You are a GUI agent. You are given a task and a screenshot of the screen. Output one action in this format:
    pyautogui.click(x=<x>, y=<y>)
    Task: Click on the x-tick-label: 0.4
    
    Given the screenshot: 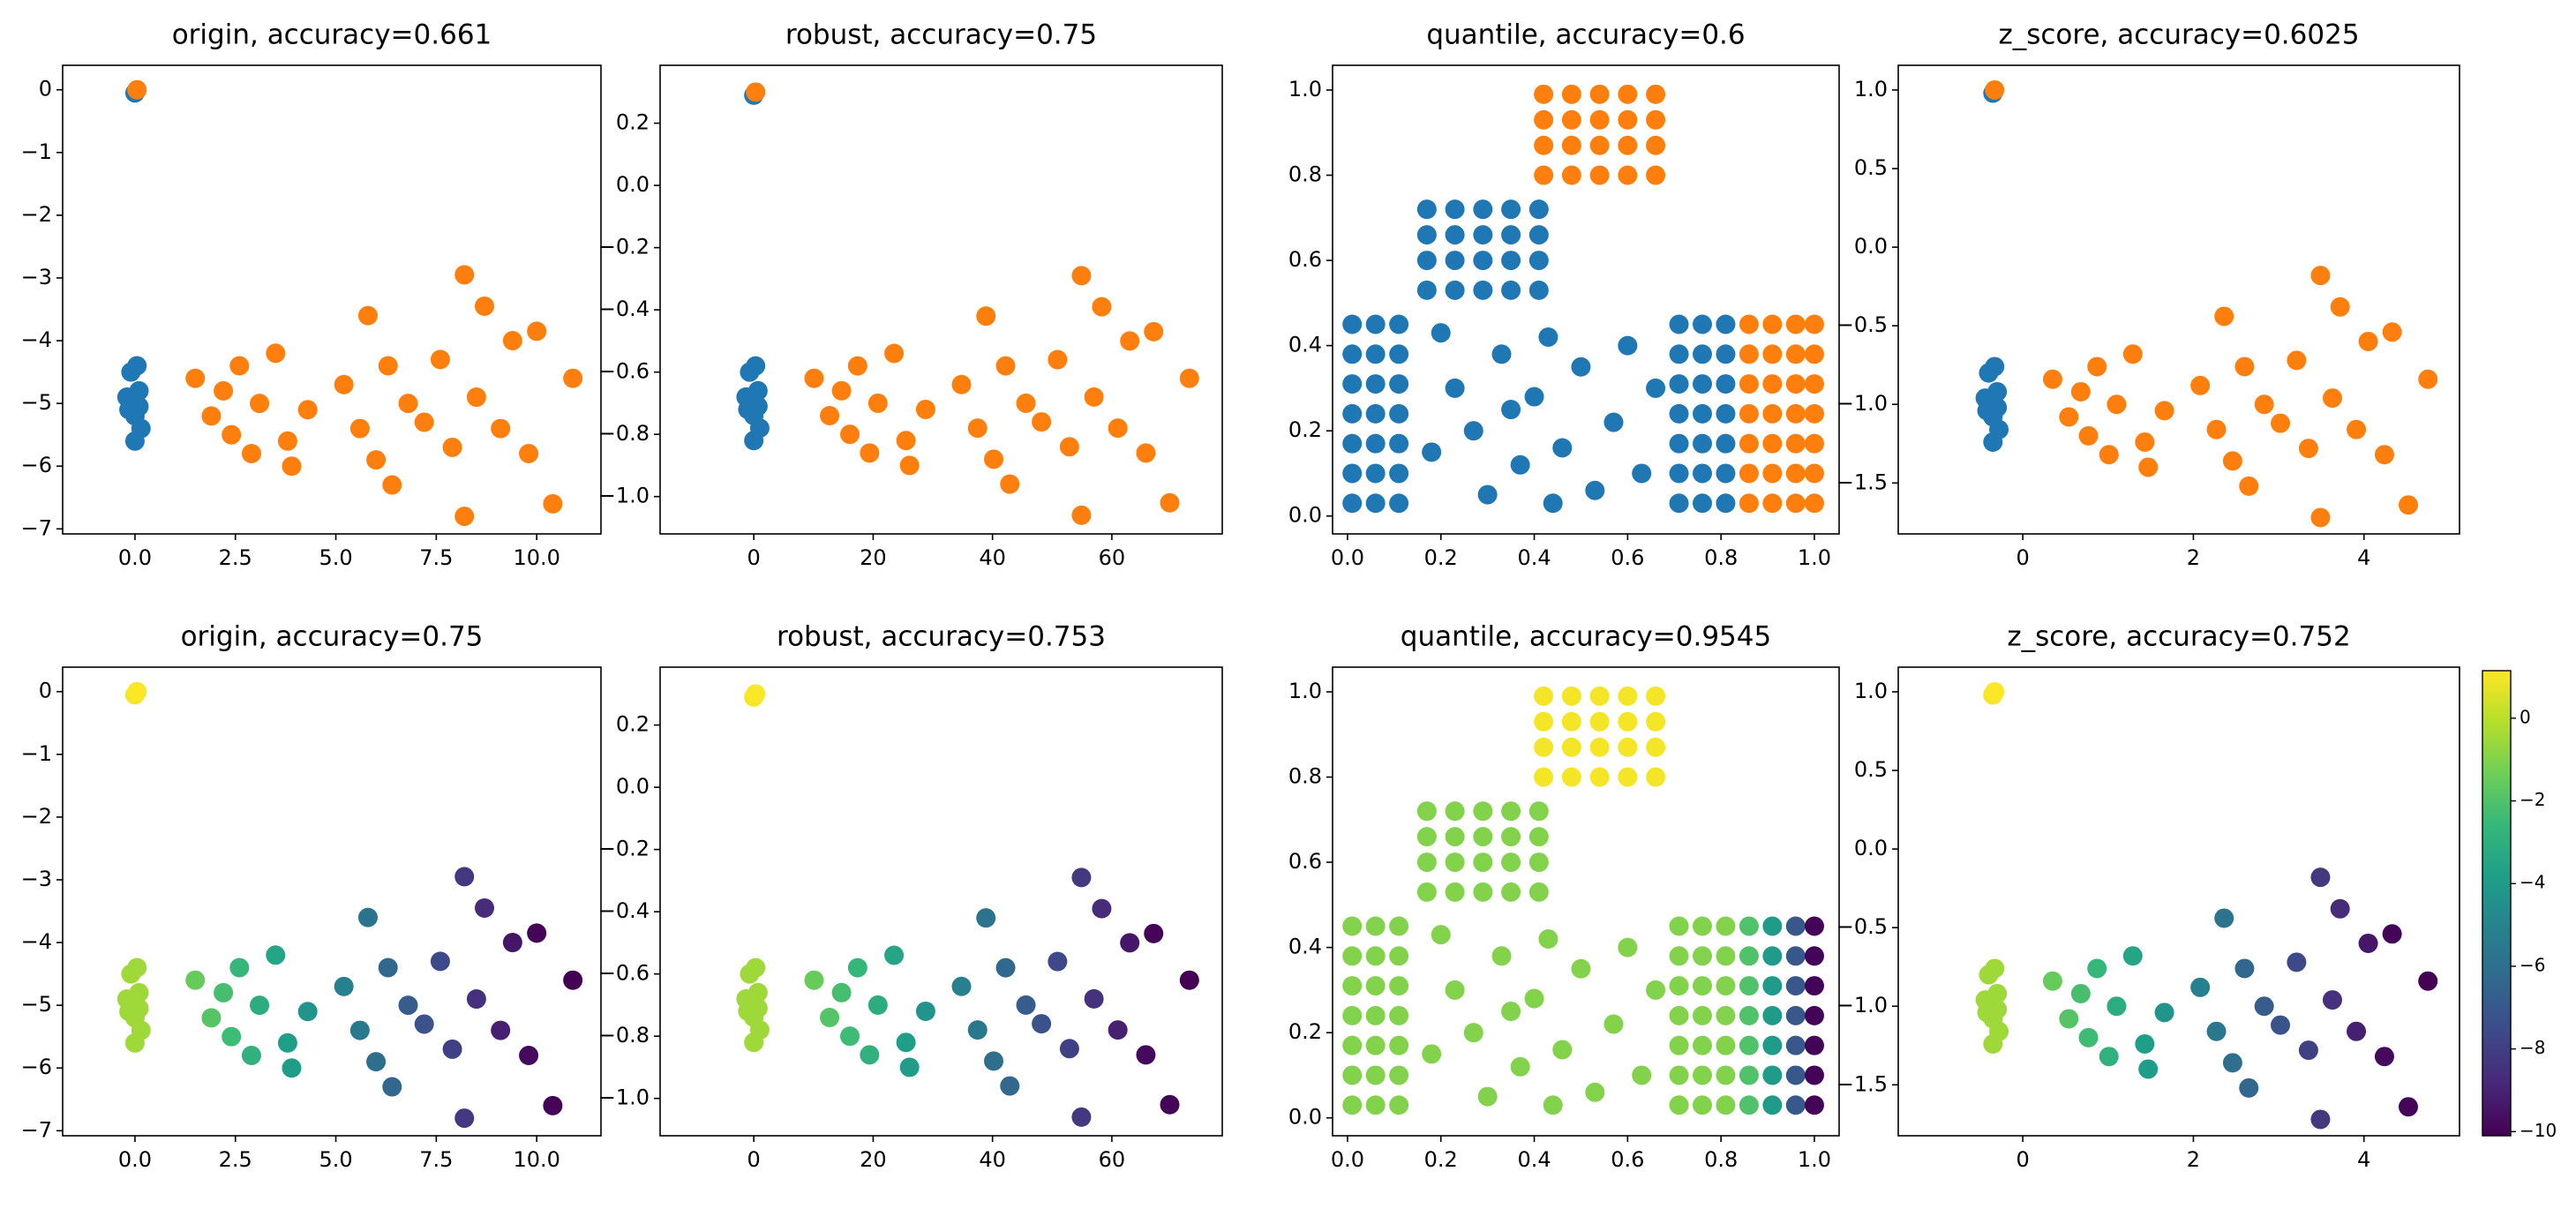 What is the action you would take?
    pyautogui.click(x=1534, y=557)
    